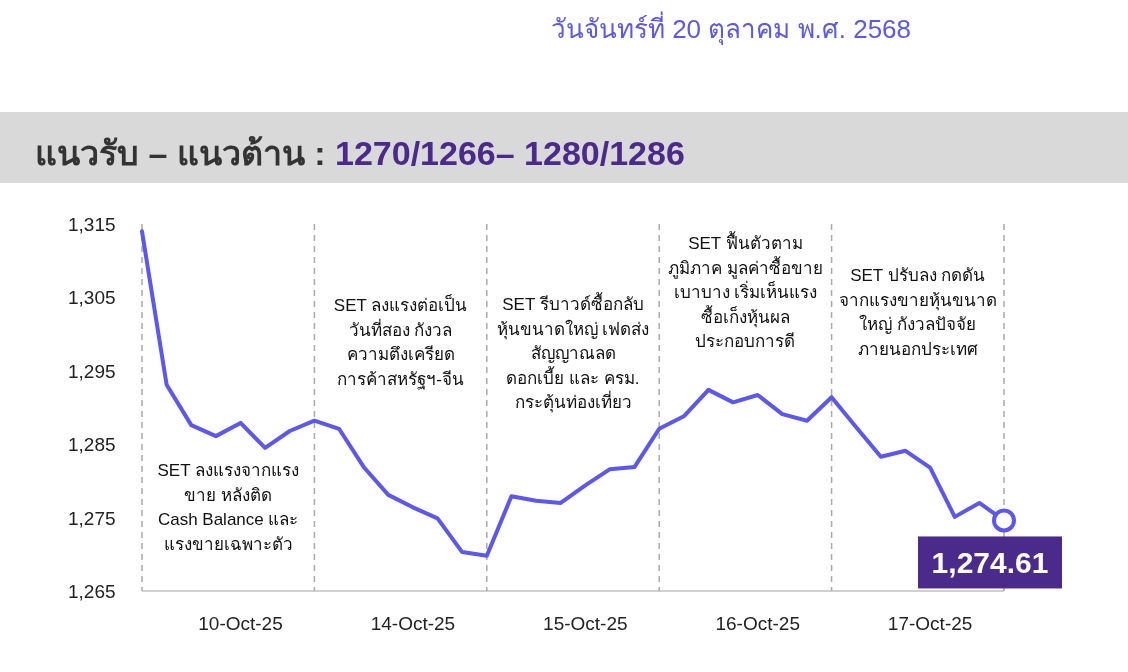  I want to click on annotation: SET ลงแรงต่อเป็น วันที่สอง กังวล ความตึงเครียด การค้าสหรัฐฯ-จีน, so click(400, 342).